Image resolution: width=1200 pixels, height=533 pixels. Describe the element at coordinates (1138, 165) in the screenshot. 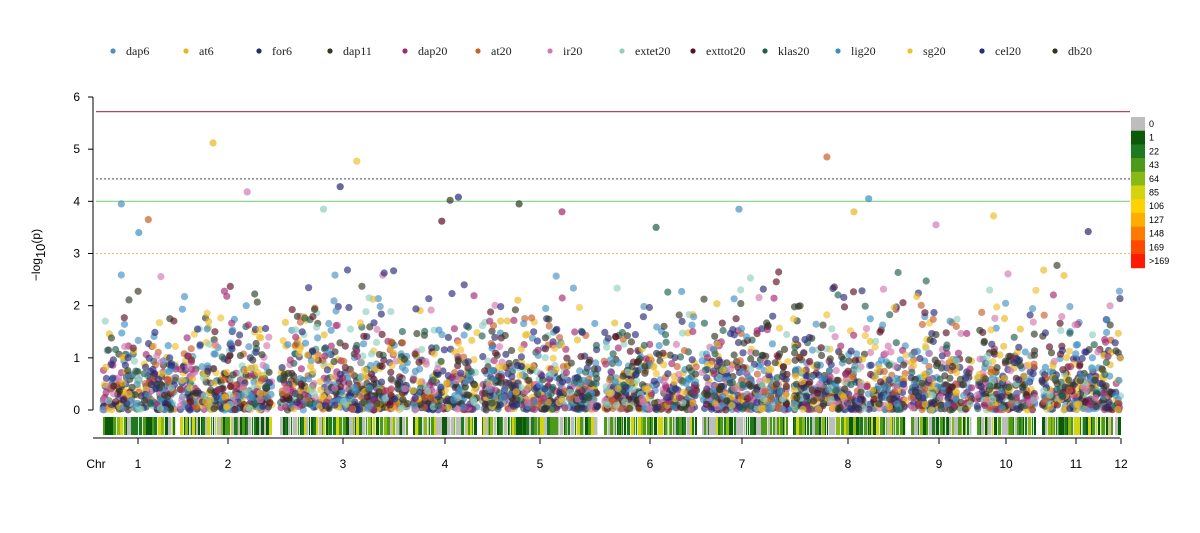

I see `scale-swatch` at that location.